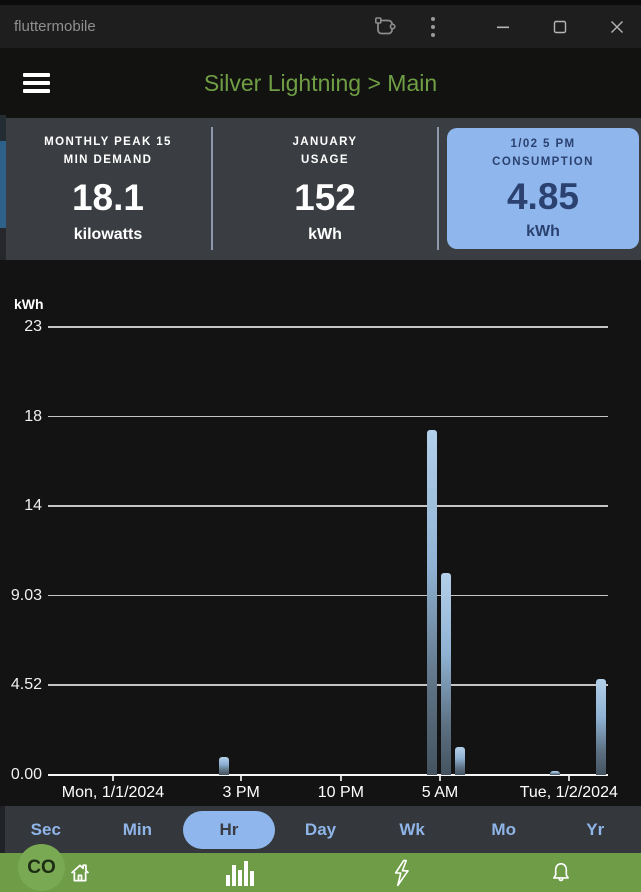  What do you see at coordinates (108, 151) in the screenshot?
I see `stat-label: MONTHLY PEAK 15 MIN DEMAND` at bounding box center [108, 151].